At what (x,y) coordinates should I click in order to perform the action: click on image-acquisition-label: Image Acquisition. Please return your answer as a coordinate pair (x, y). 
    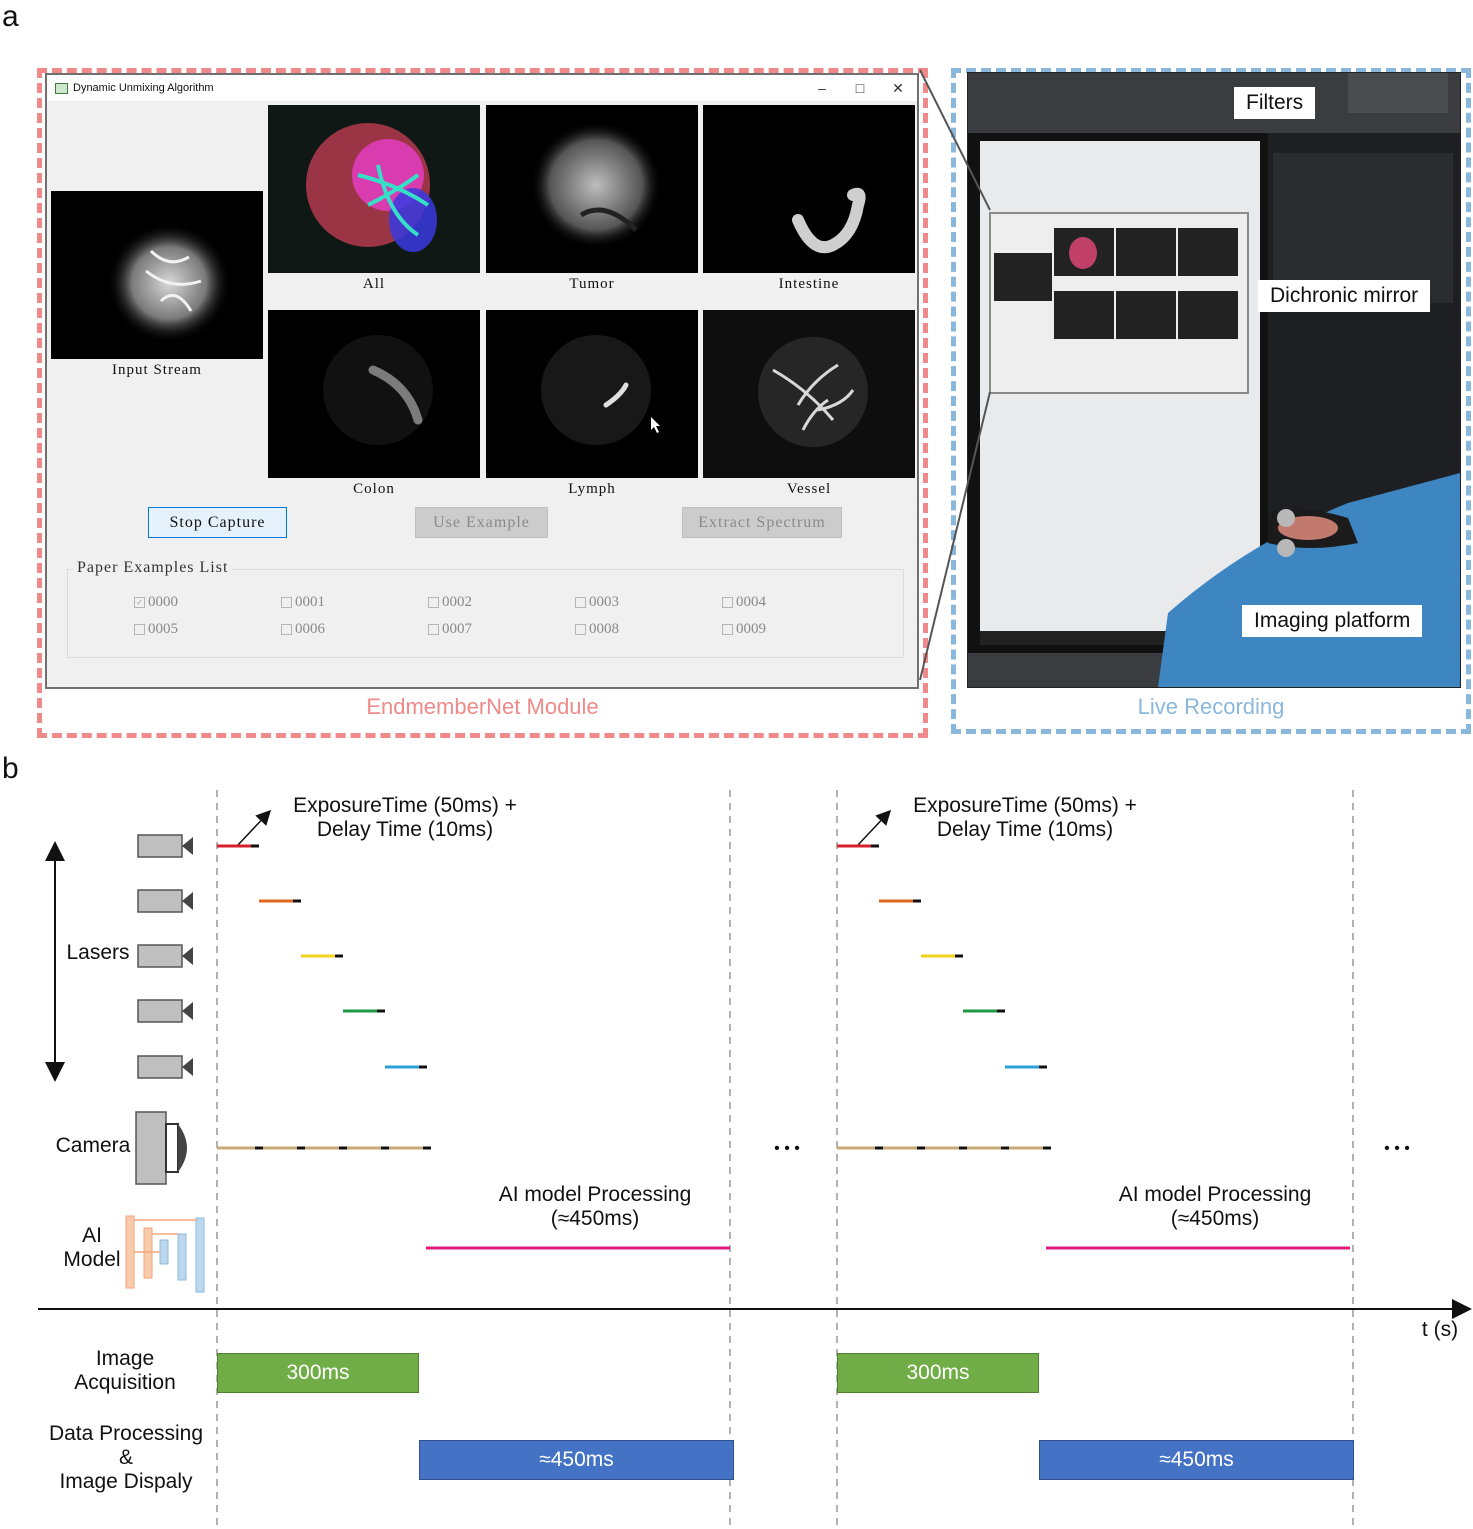
    Looking at the image, I should click on (125, 1370).